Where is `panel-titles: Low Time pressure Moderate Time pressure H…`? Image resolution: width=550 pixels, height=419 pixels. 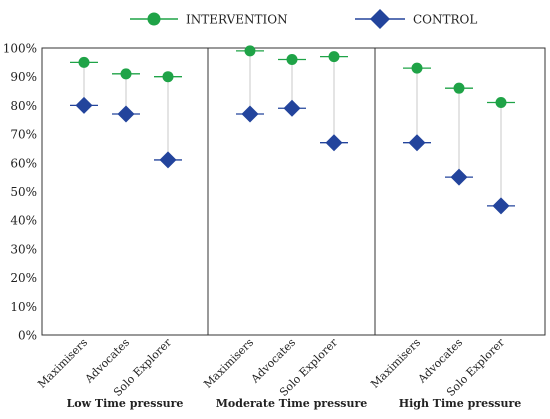
panel-titles: Low Time pressure Moderate Time pressure H… is located at coordinates (294, 403).